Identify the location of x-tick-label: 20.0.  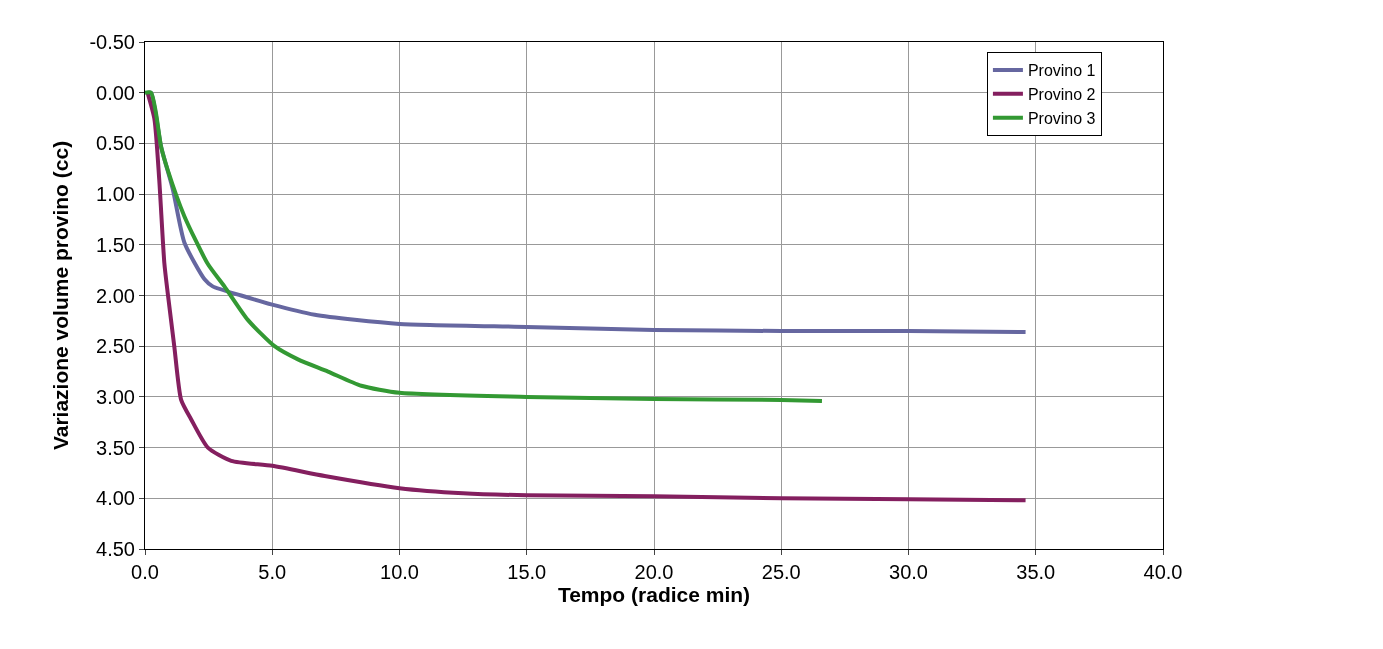
(654, 572).